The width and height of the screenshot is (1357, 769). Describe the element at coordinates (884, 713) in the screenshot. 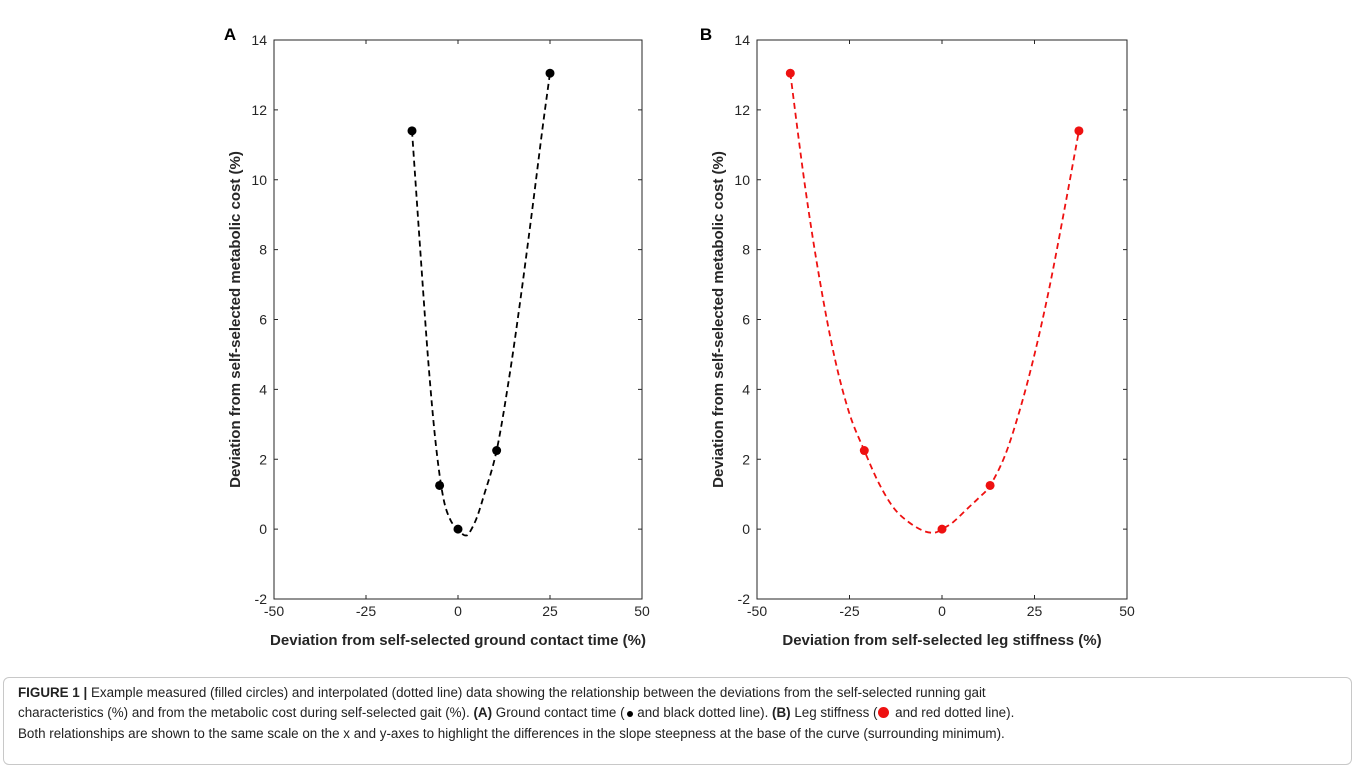

I see `red-dot-icon` at that location.